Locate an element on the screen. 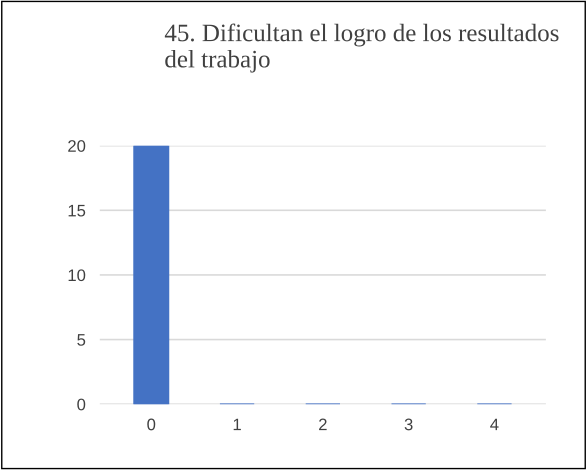 This screenshot has width=587, height=470. x-tick-label: 1 is located at coordinates (237, 424).